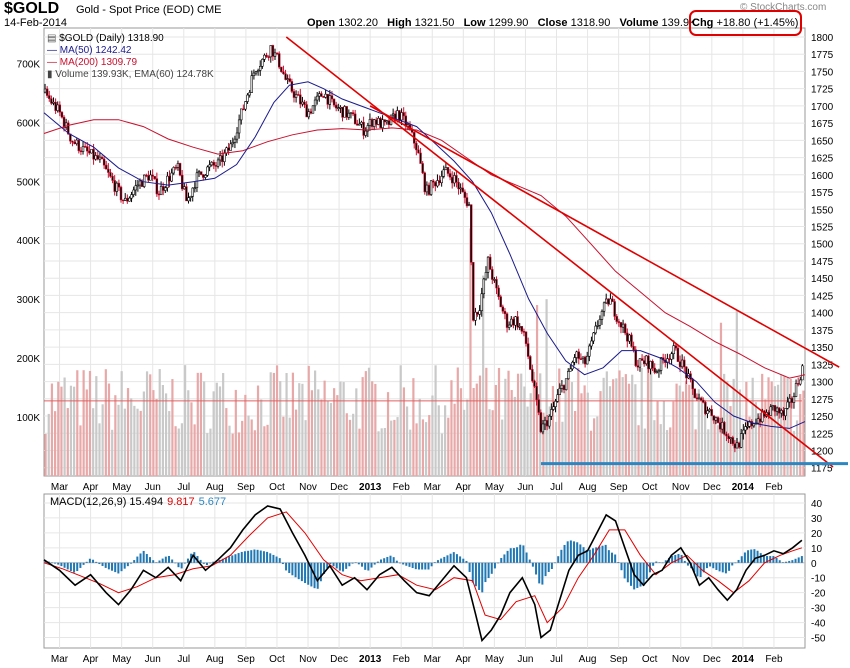 The width and height of the screenshot is (850, 668). Describe the element at coordinates (619, 659) in the screenshot. I see `macd-x-tick-label: Sep` at that location.